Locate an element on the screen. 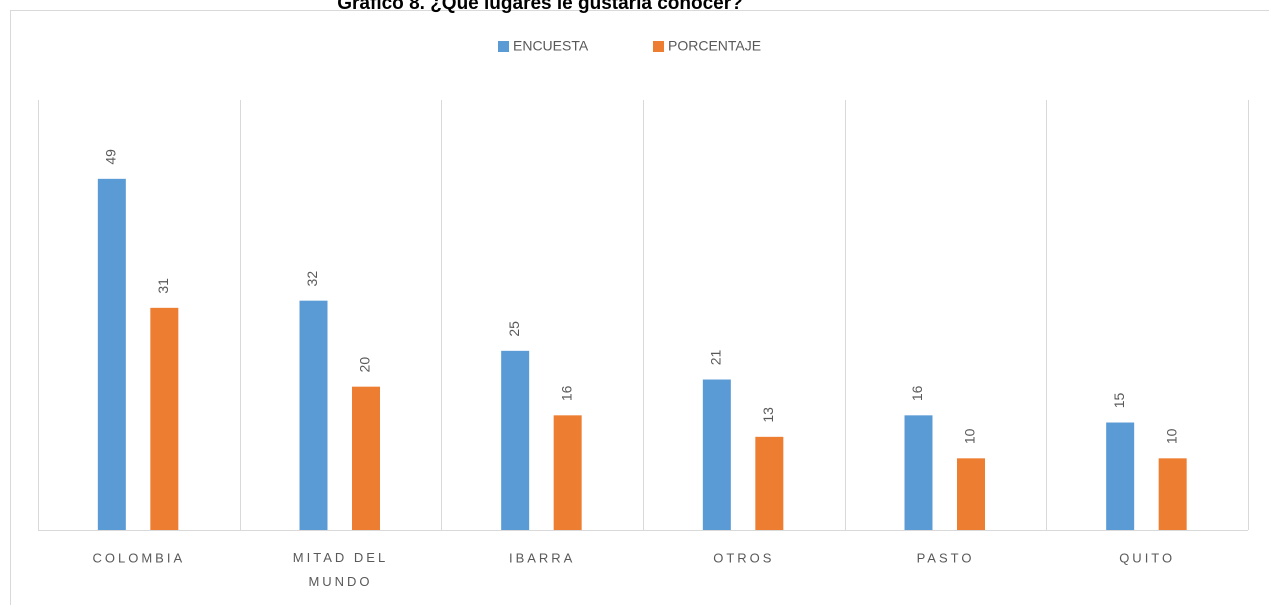 The width and height of the screenshot is (1269, 605). x-tick-label: MITAD DEL MUNDO is located at coordinates (340, 569).